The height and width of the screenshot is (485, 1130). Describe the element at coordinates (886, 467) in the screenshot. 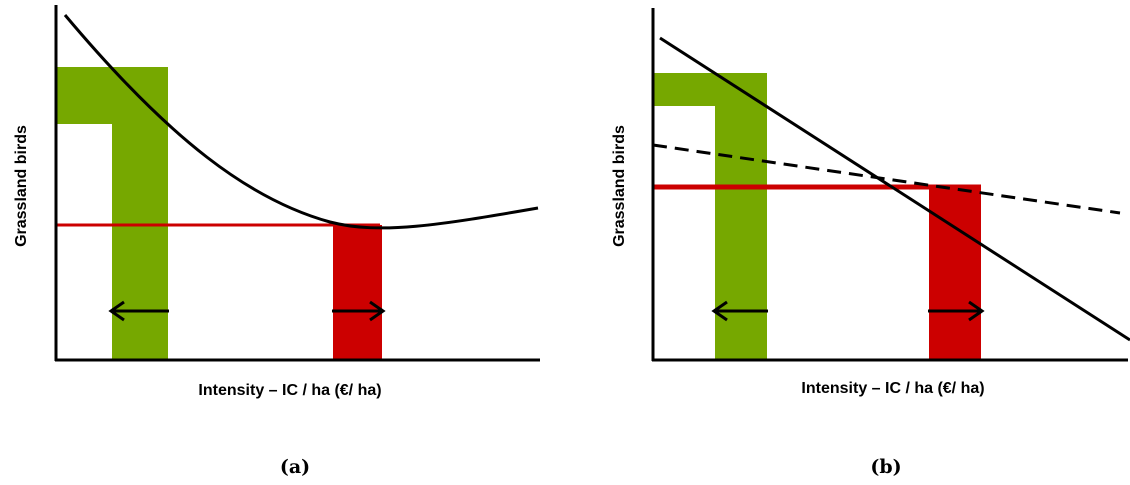

I see `panel-caption: (b)` at that location.